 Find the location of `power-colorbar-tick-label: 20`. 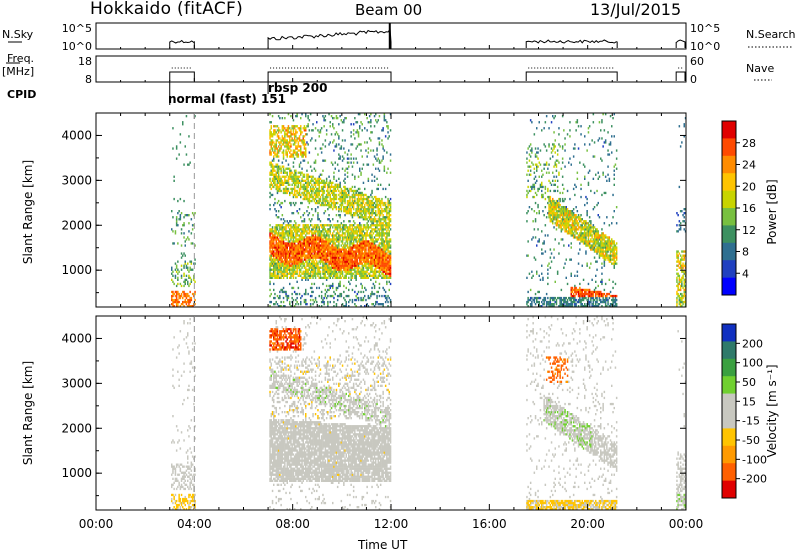

power-colorbar-tick-label: 20 is located at coordinates (749, 186).